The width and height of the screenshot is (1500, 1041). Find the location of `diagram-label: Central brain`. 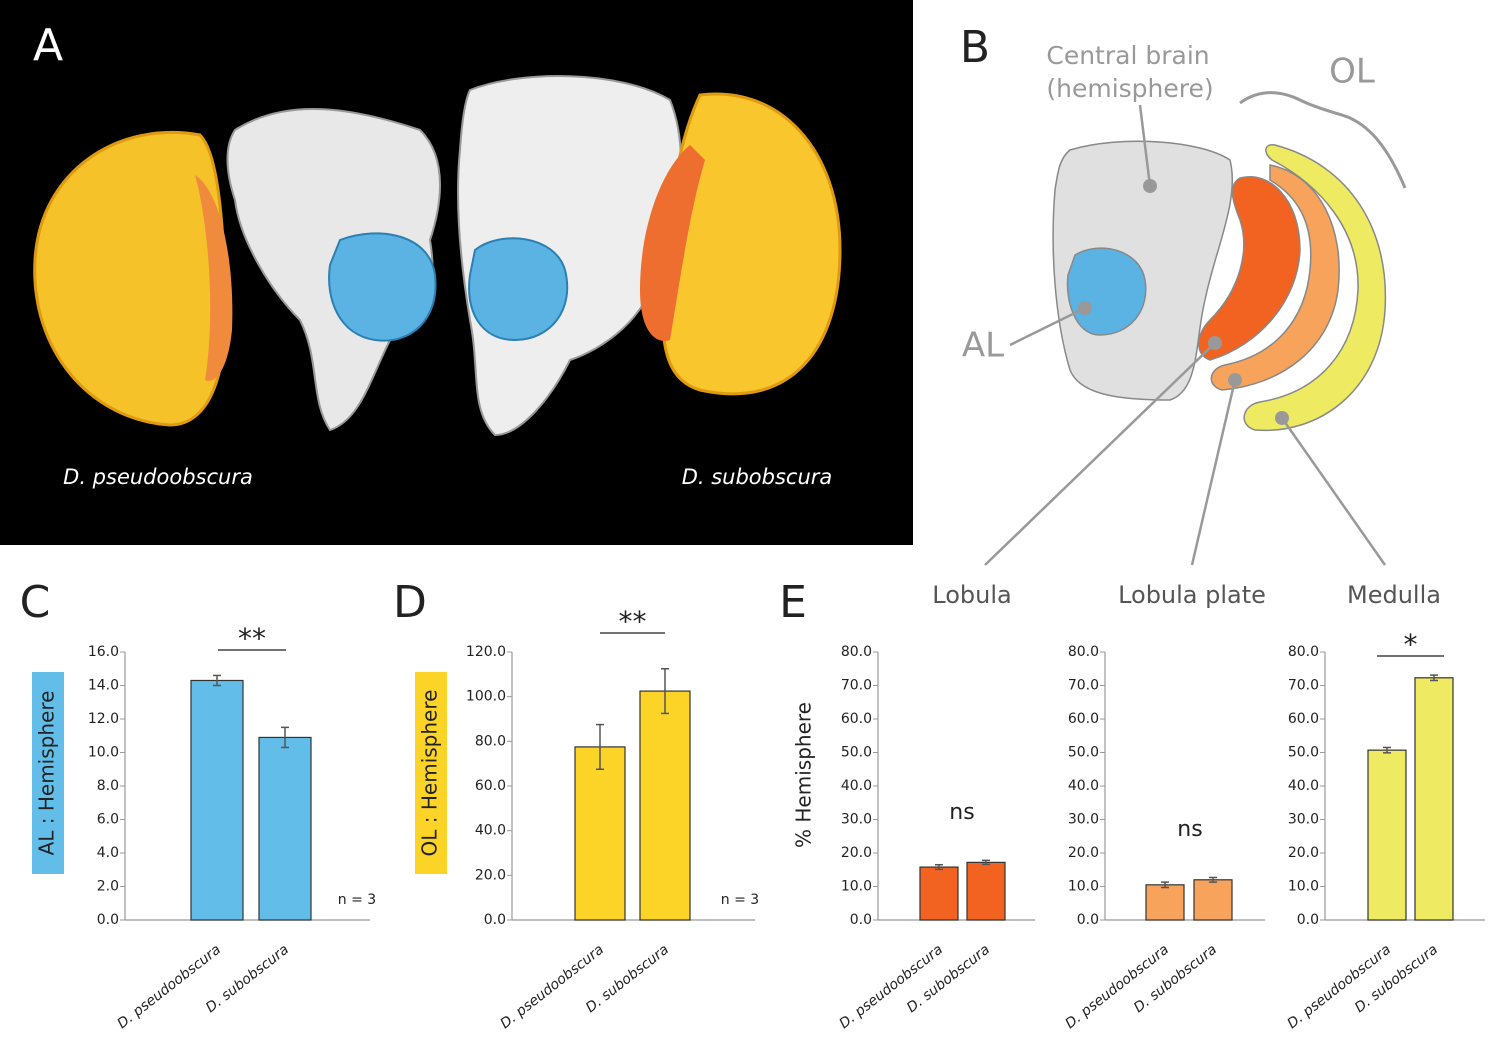

diagram-label: Central brain is located at coordinates (1127, 55).